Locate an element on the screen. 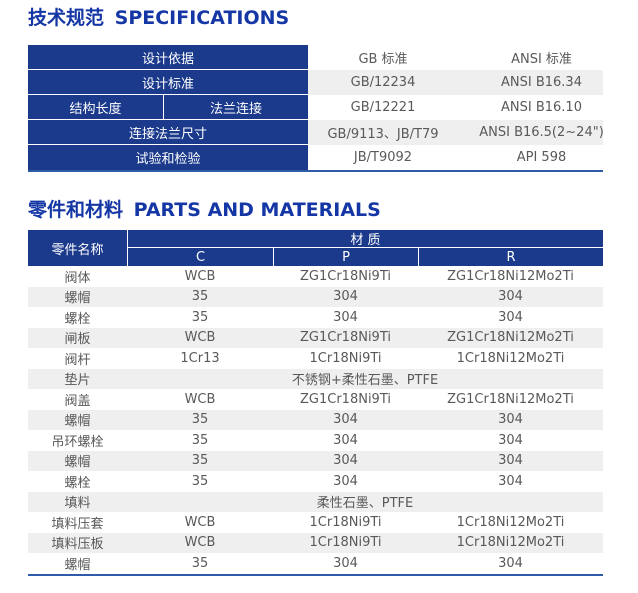 This screenshot has width=638, height=593. part-name-cell: 闸板 is located at coordinates (77, 340).